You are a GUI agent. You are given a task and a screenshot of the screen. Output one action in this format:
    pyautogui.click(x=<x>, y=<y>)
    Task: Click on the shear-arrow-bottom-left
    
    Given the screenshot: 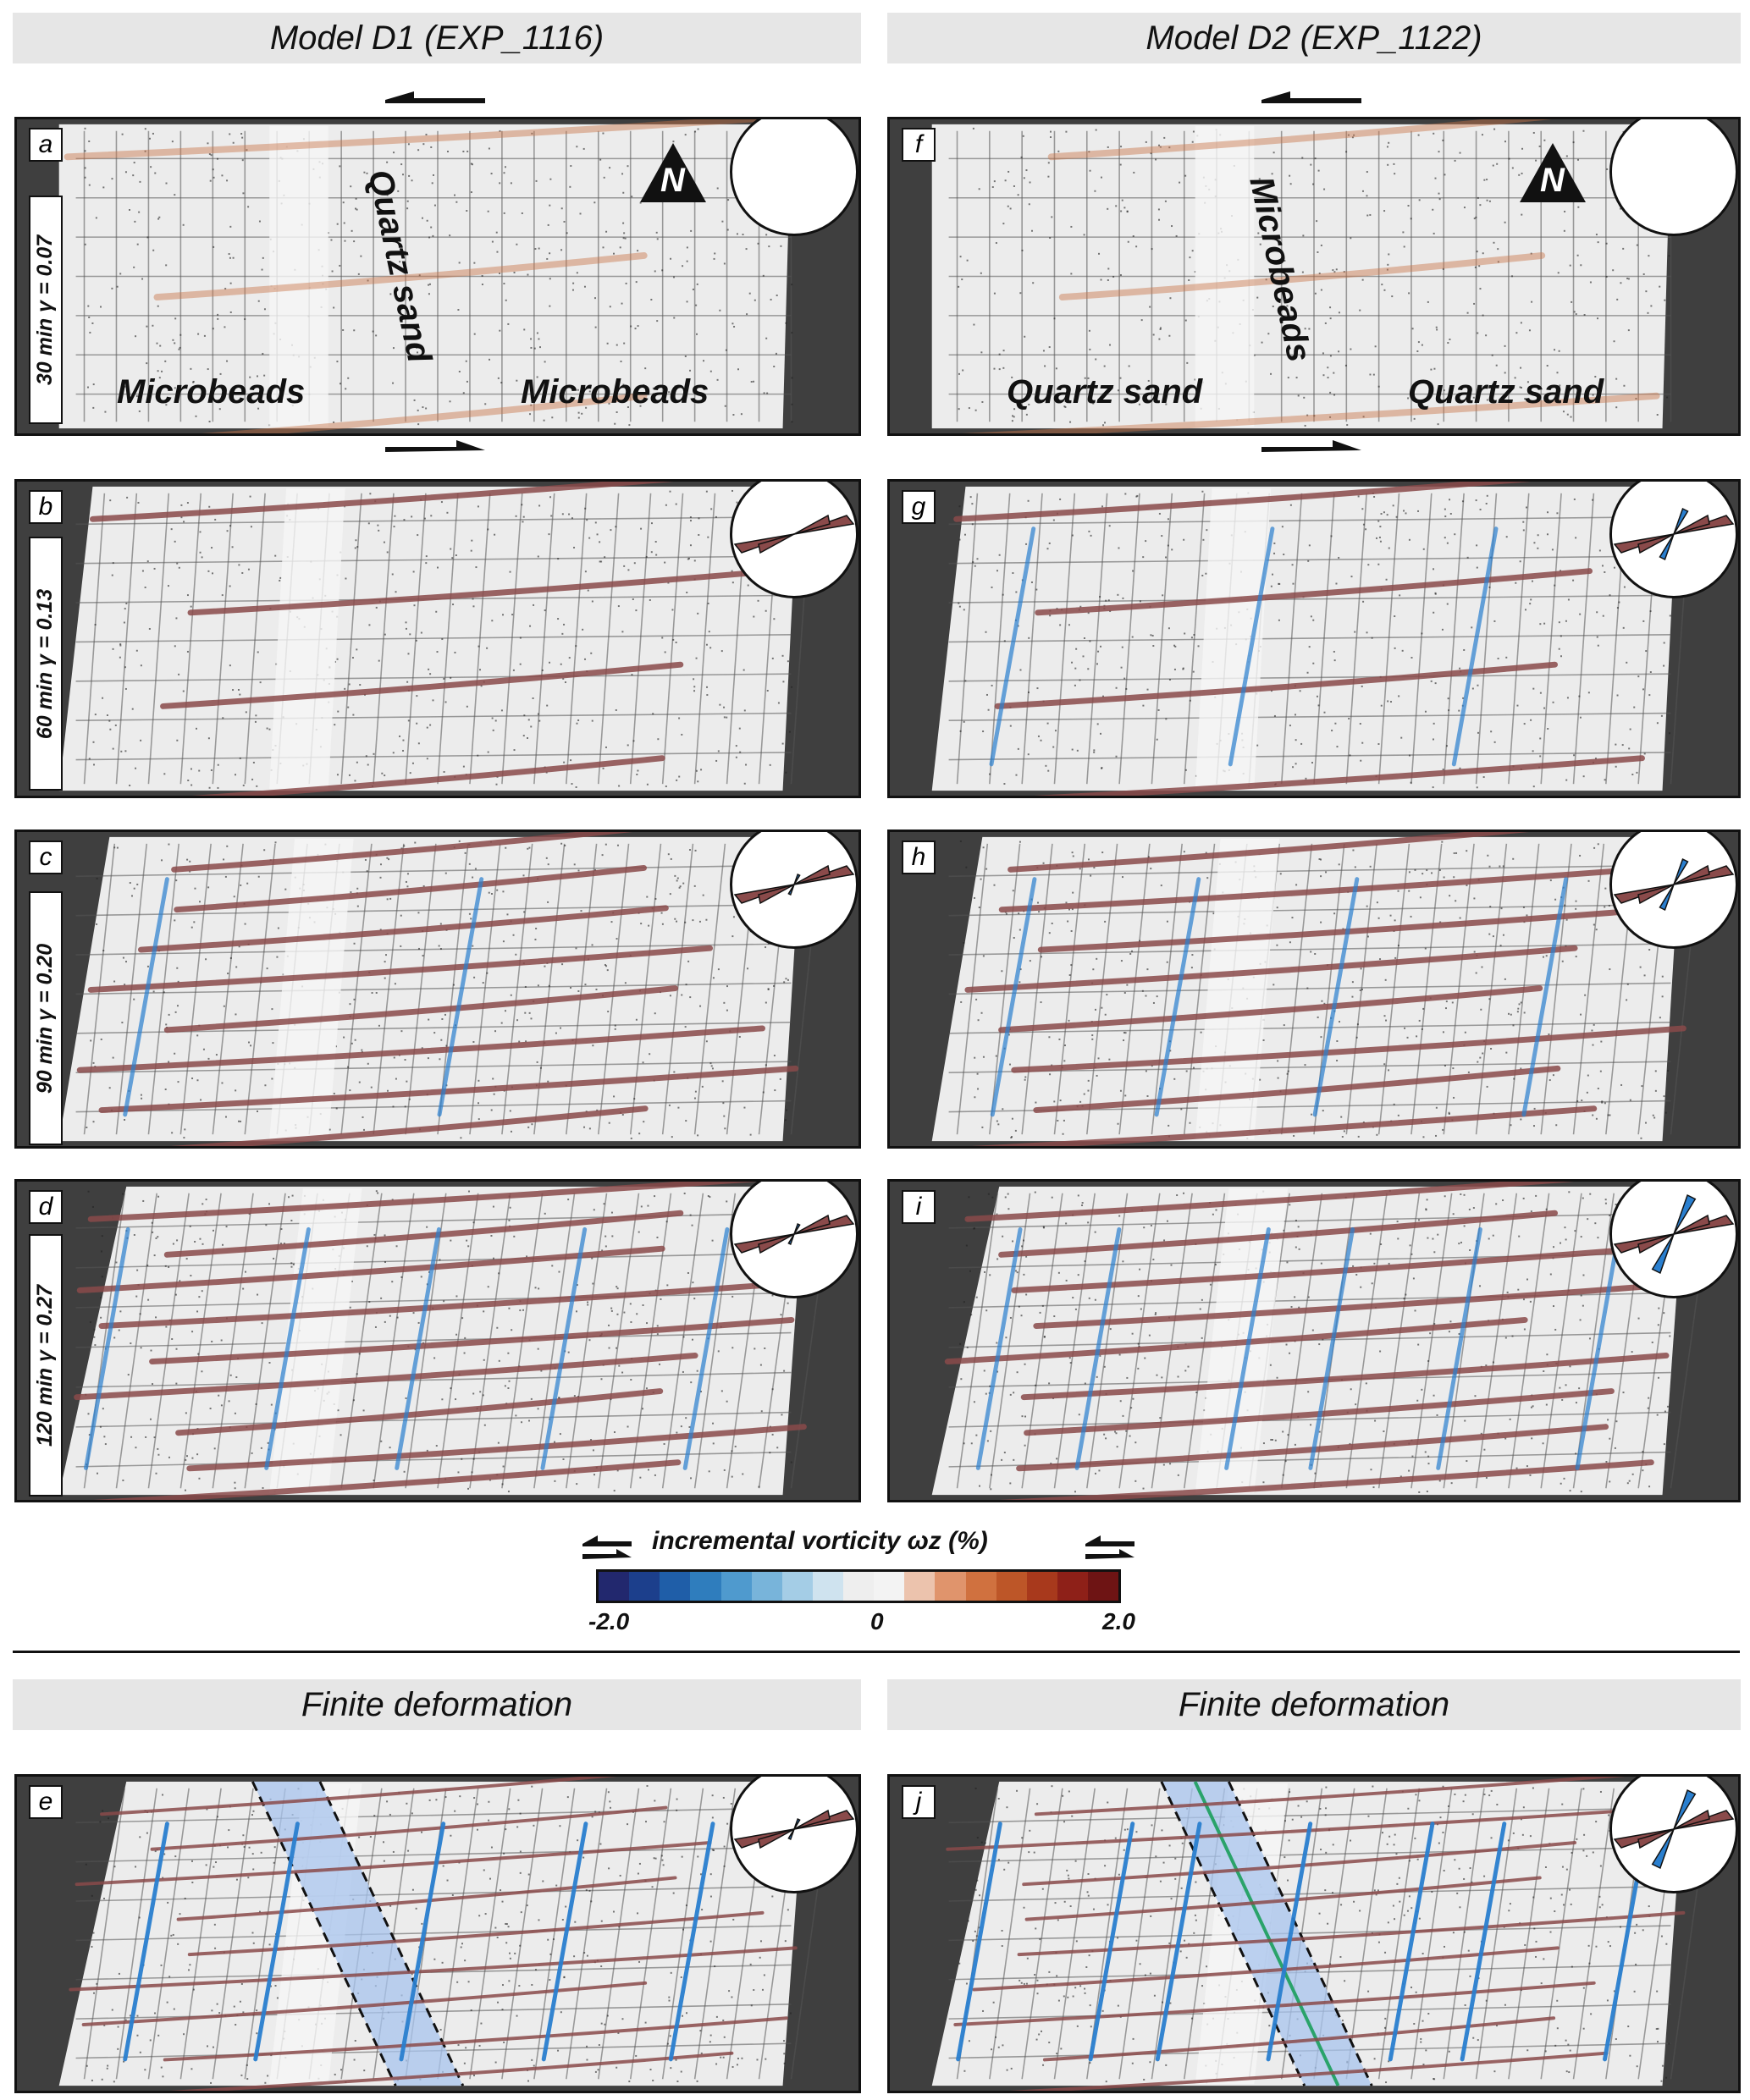 What is the action you would take?
    pyautogui.click(x=435, y=446)
    